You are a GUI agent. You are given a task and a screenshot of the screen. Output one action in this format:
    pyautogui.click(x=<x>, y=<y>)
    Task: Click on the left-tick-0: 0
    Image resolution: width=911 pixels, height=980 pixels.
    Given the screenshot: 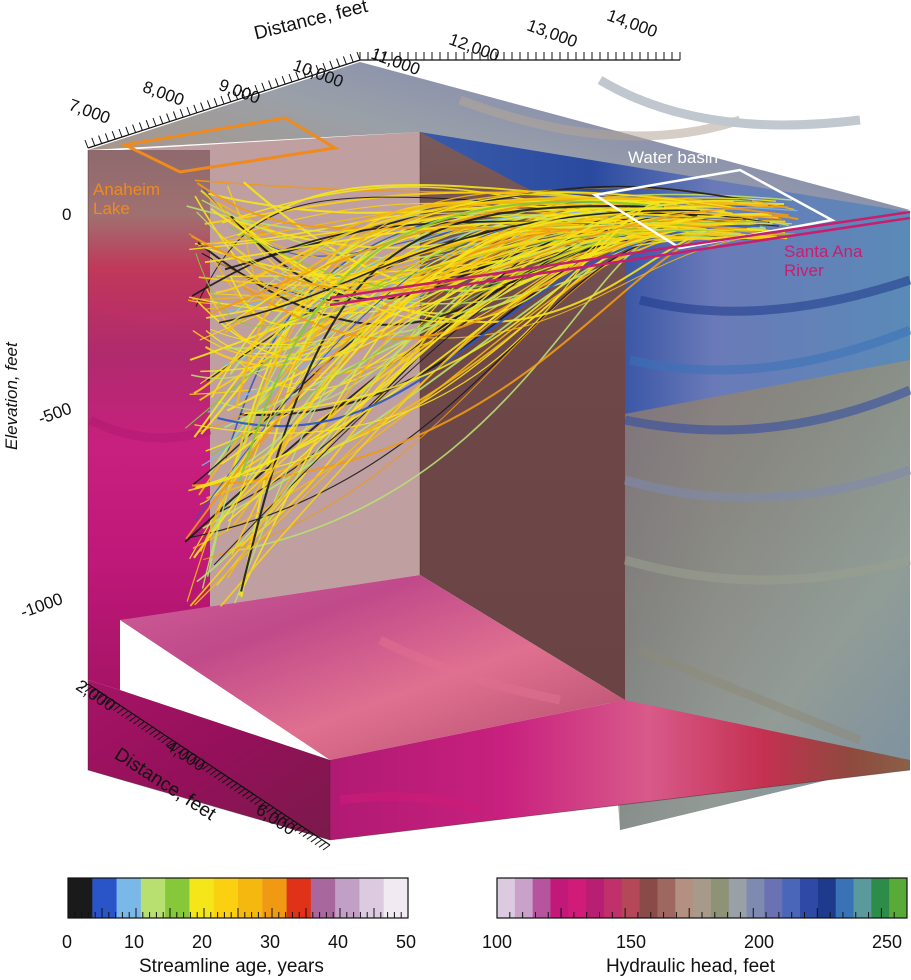 What is the action you would take?
    pyautogui.click(x=67, y=214)
    